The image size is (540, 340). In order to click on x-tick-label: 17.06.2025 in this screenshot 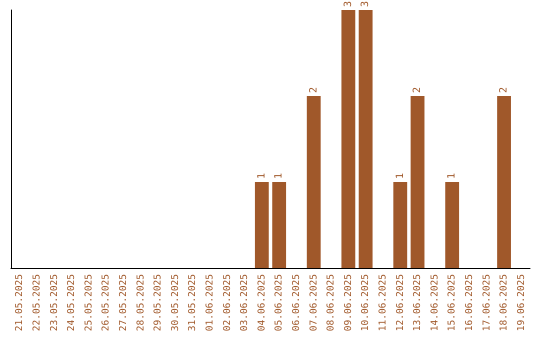, I will do `click(486, 303)`.